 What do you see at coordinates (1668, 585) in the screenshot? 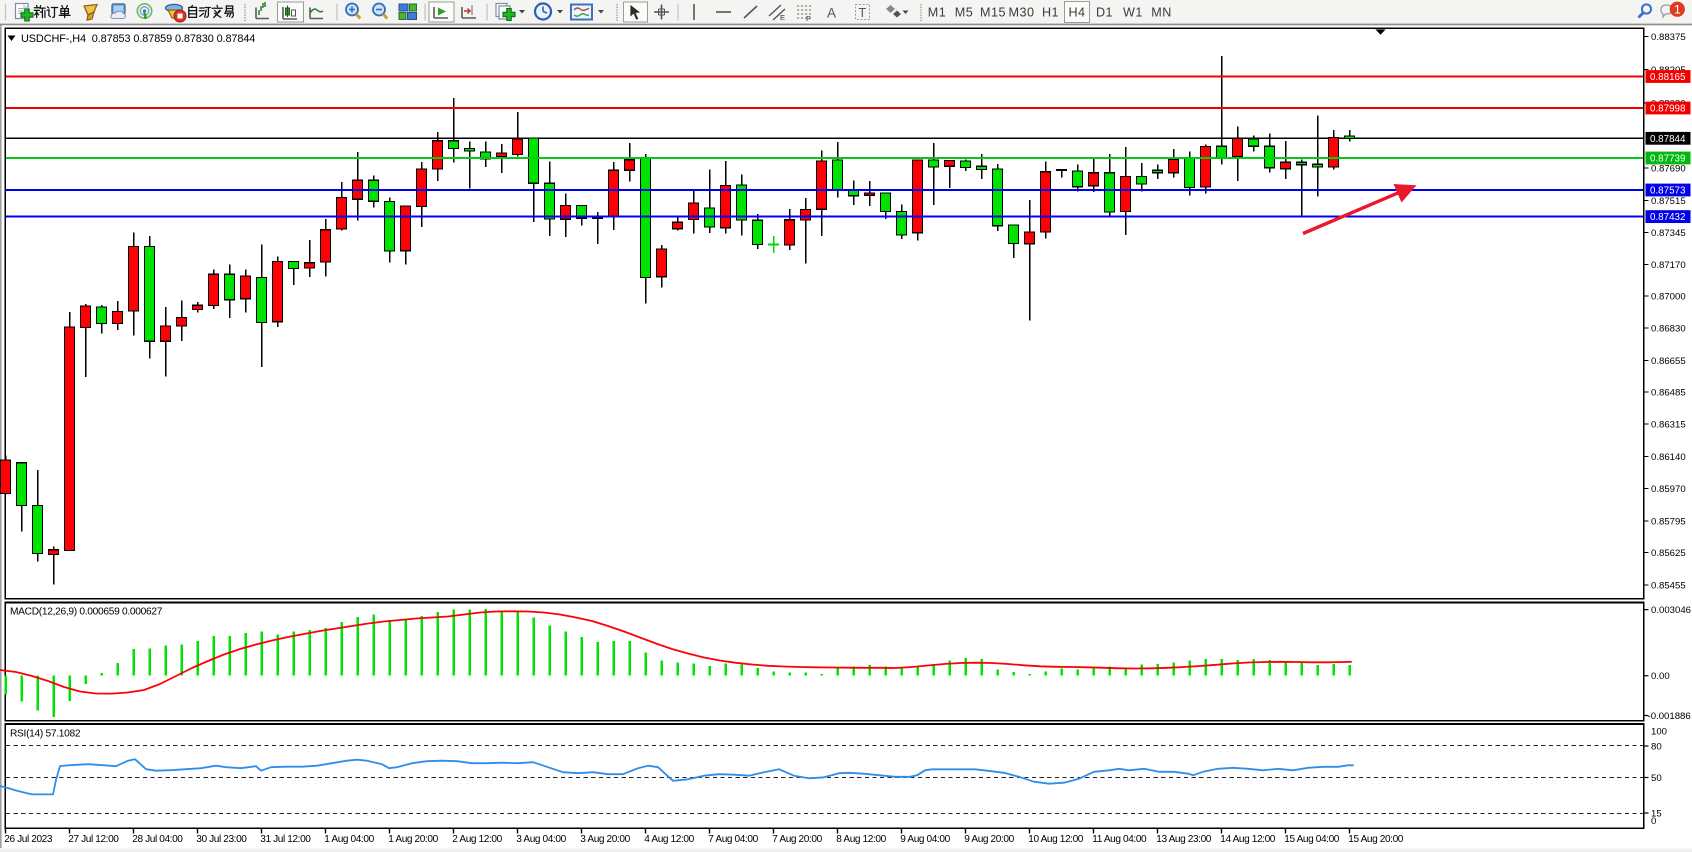
I see `svg-text: 0.85455` at bounding box center [1668, 585].